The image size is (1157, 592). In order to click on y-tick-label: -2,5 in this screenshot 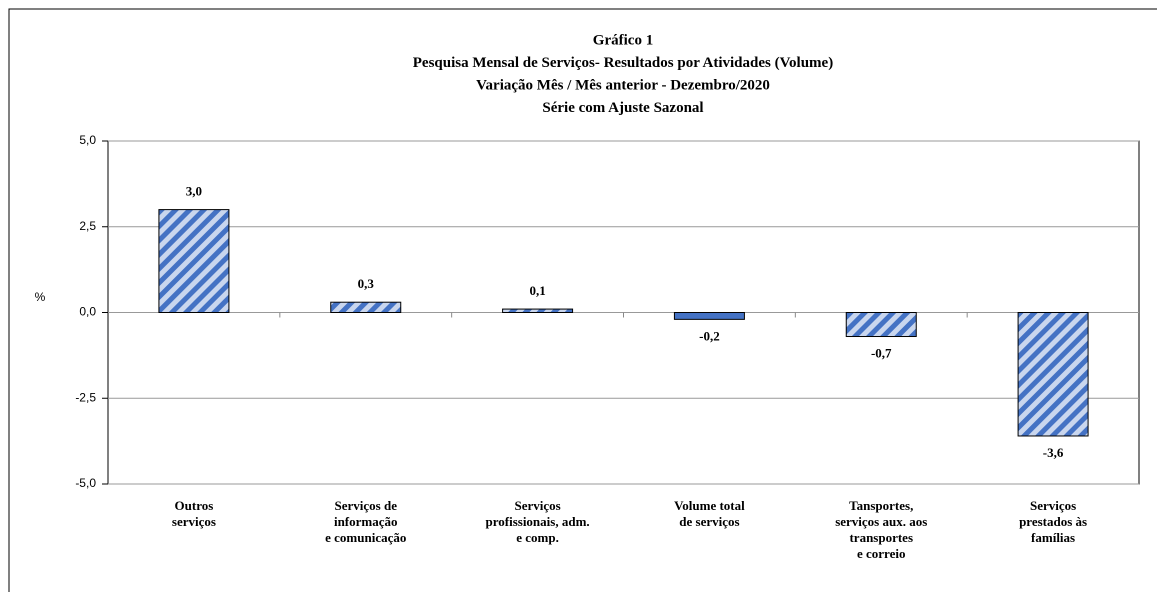, I will do `click(85, 397)`.